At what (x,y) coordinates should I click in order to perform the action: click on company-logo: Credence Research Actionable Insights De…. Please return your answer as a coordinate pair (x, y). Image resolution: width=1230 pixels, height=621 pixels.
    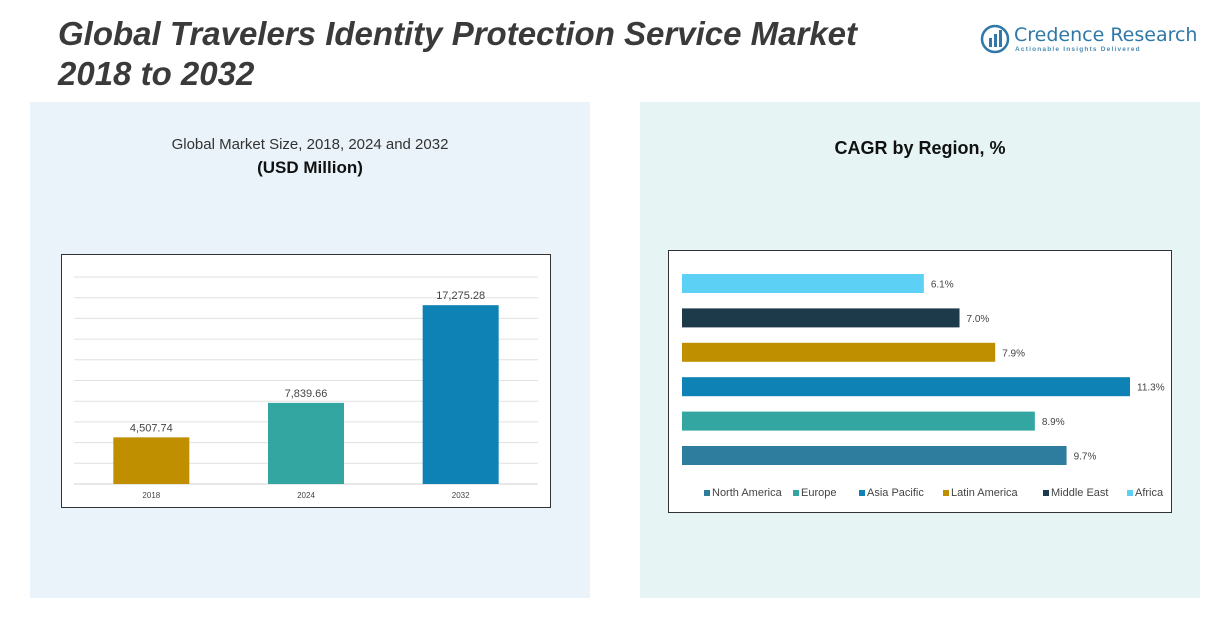
    Looking at the image, I should click on (1090, 40).